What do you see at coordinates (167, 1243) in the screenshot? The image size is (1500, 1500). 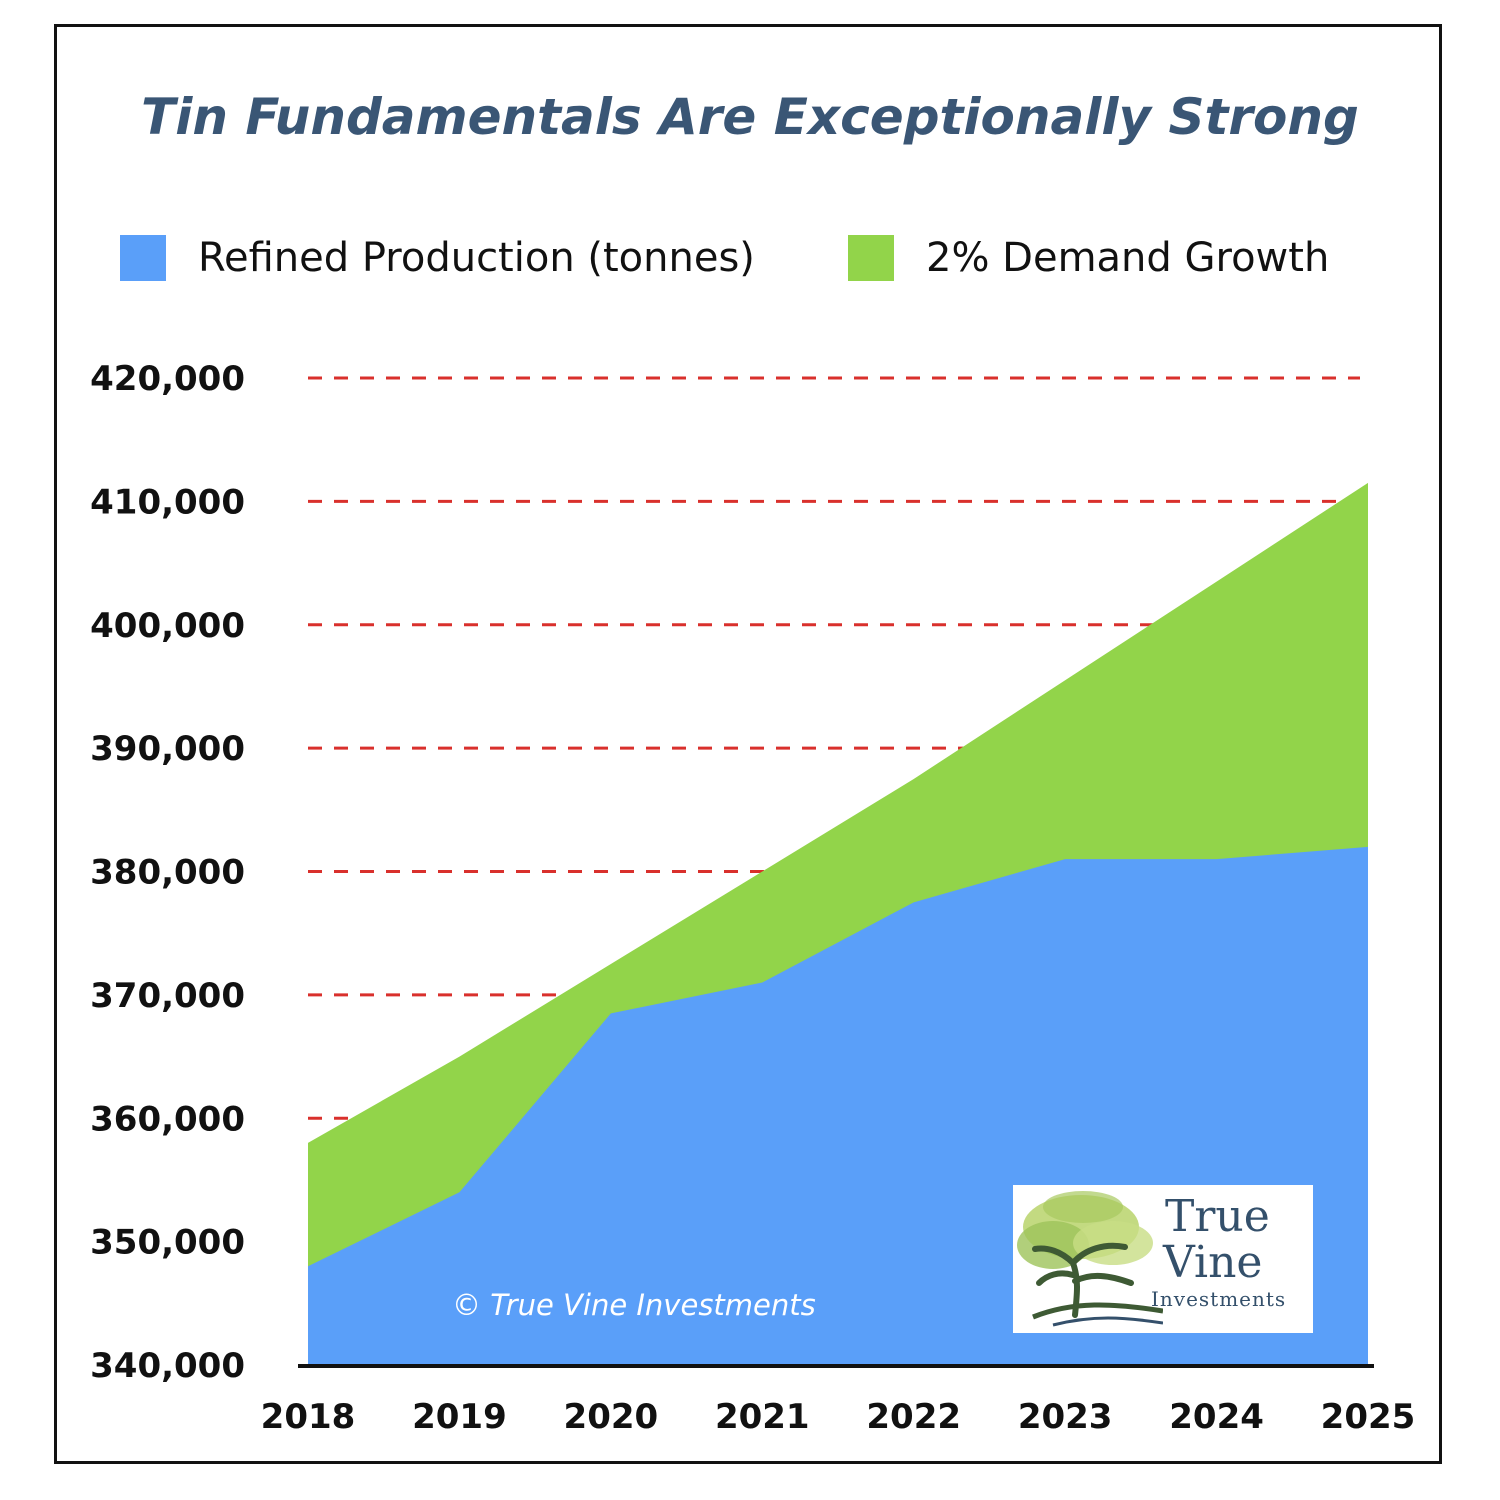 I see `y-tick-label: 350,000` at bounding box center [167, 1243].